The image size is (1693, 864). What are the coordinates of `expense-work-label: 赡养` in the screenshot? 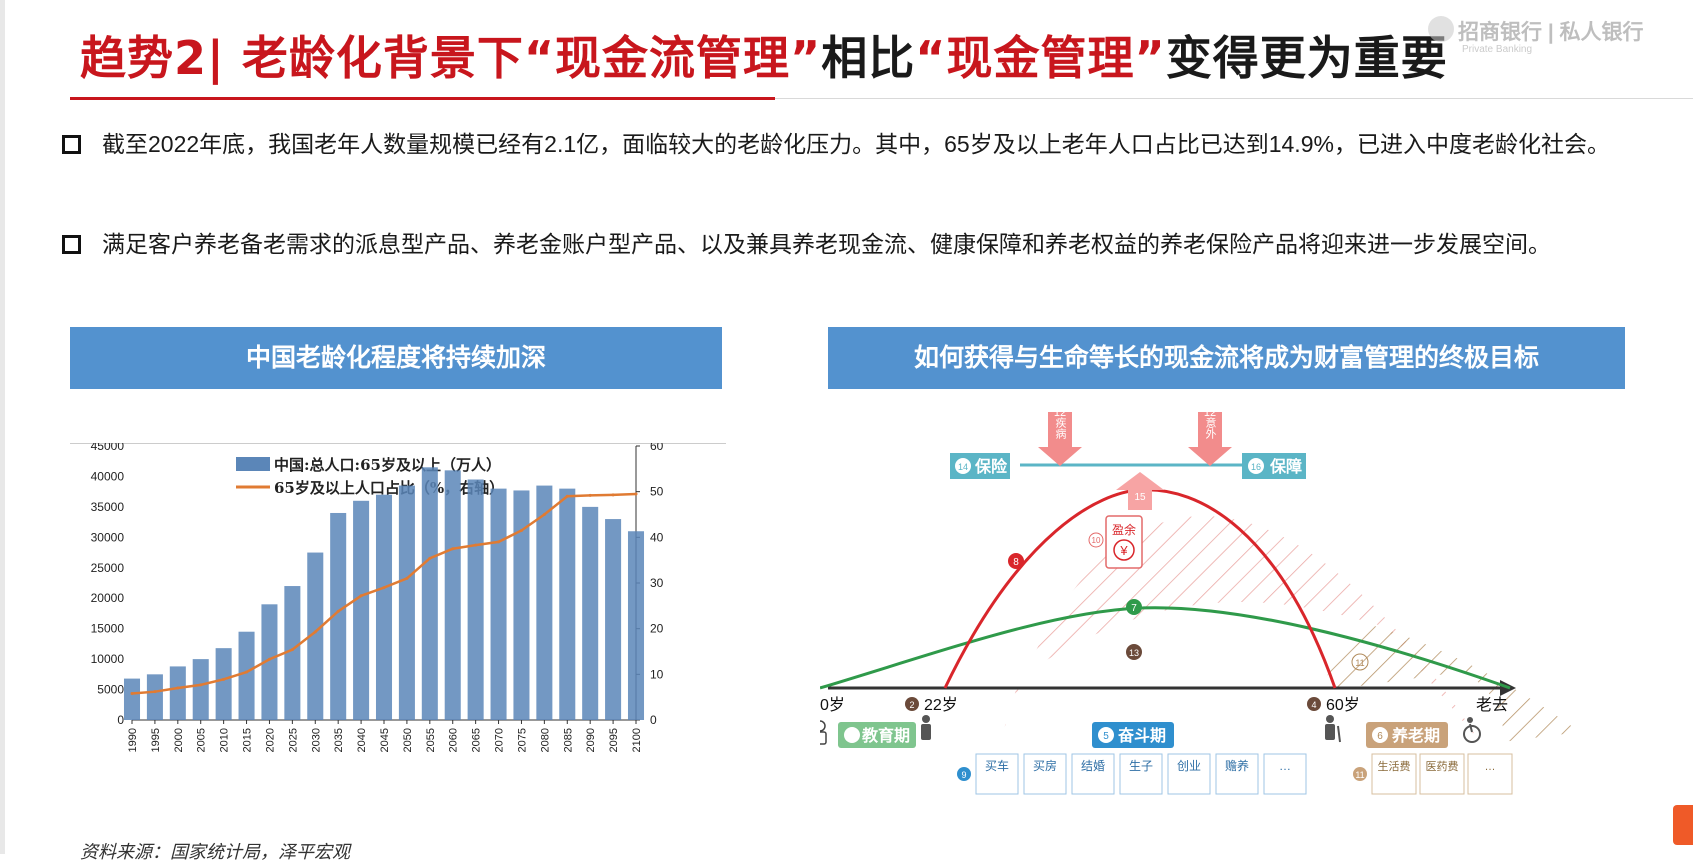 It's located at (1237, 765).